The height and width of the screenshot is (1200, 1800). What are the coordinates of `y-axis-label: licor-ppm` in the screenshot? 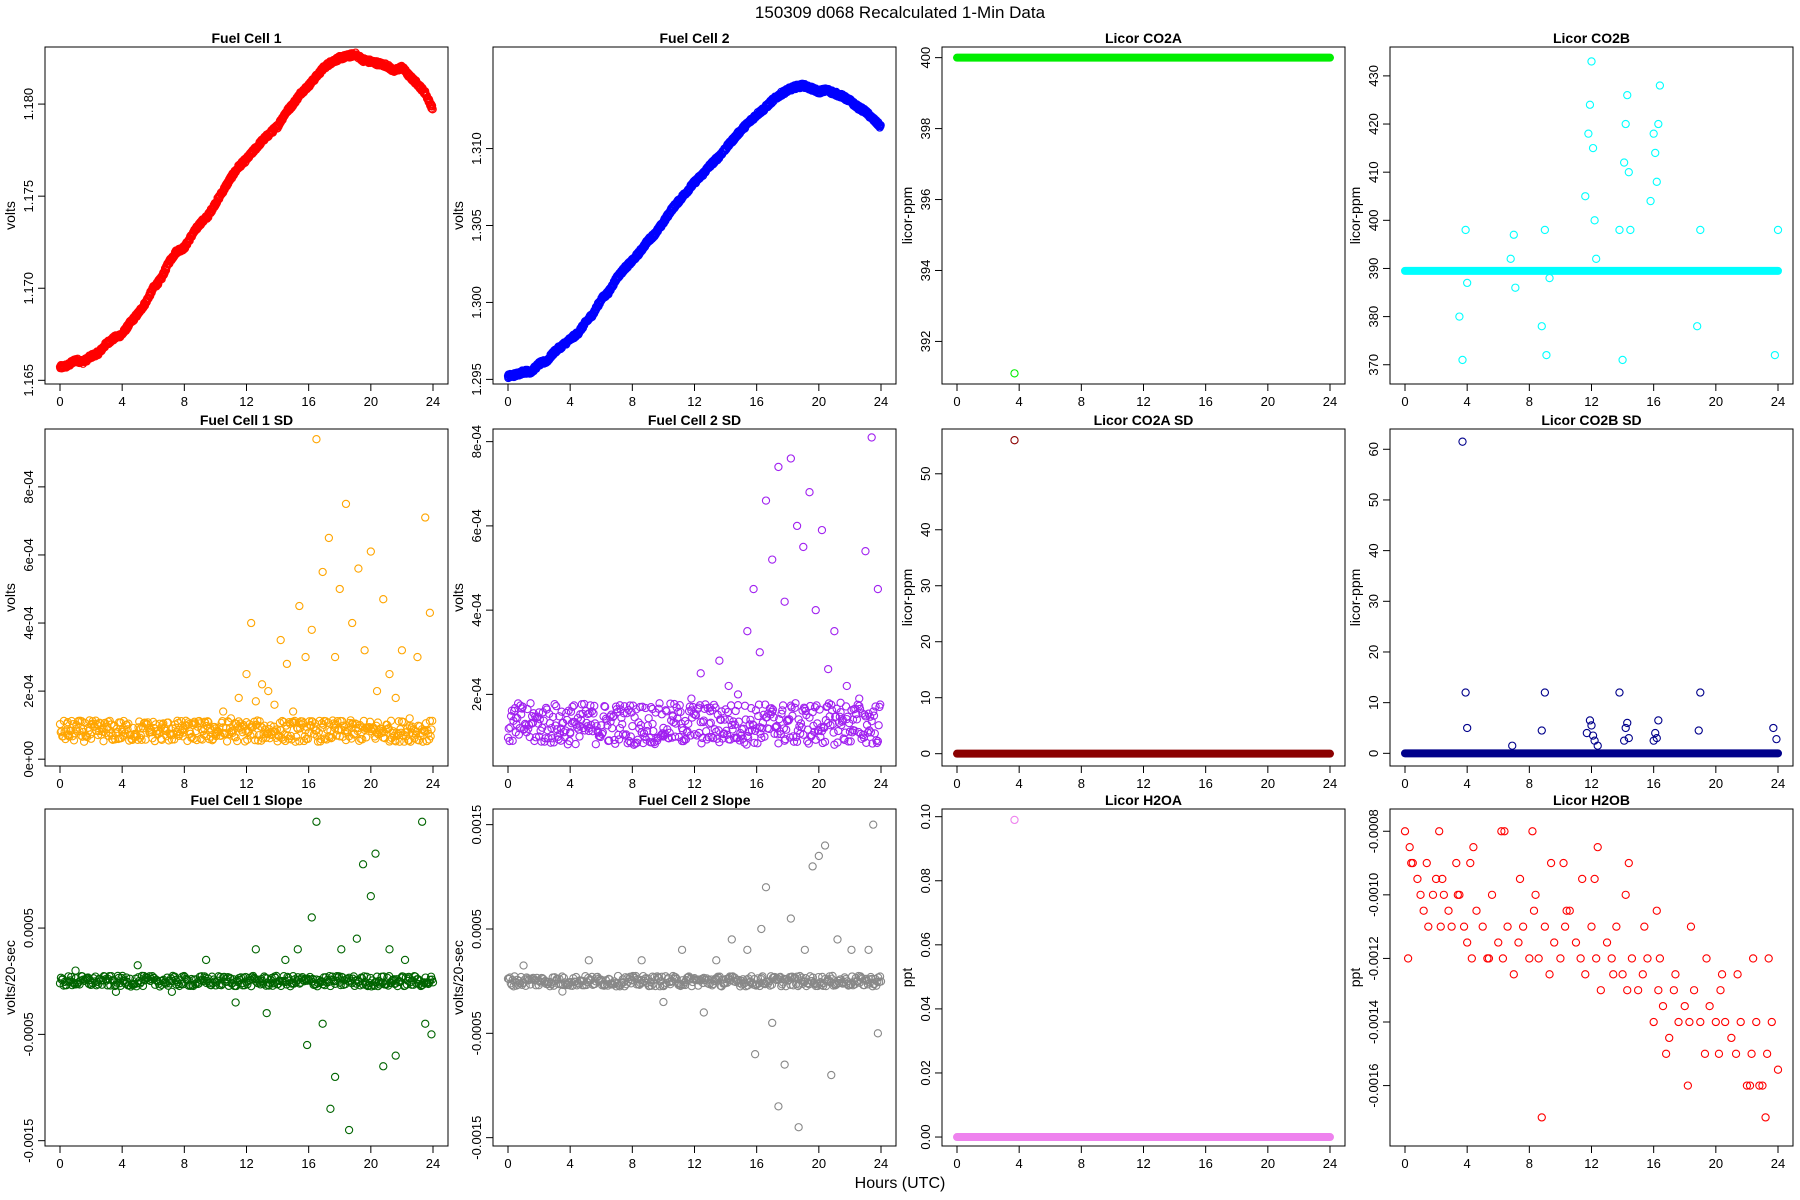 It's located at (1355, 216).